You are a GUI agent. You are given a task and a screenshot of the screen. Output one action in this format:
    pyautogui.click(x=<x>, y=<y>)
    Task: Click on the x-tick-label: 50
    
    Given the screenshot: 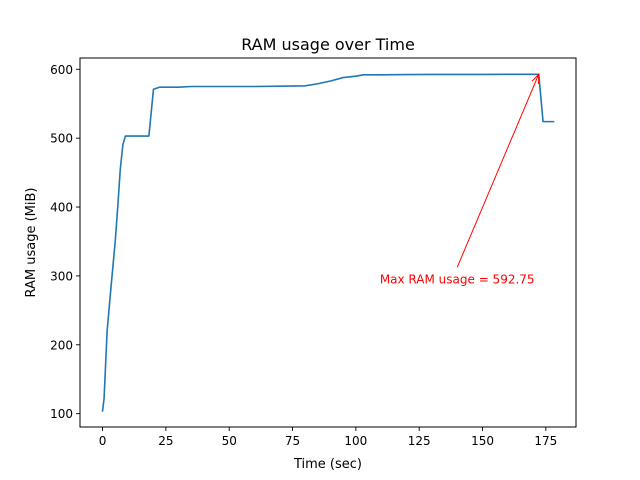 What is the action you would take?
    pyautogui.click(x=229, y=441)
    